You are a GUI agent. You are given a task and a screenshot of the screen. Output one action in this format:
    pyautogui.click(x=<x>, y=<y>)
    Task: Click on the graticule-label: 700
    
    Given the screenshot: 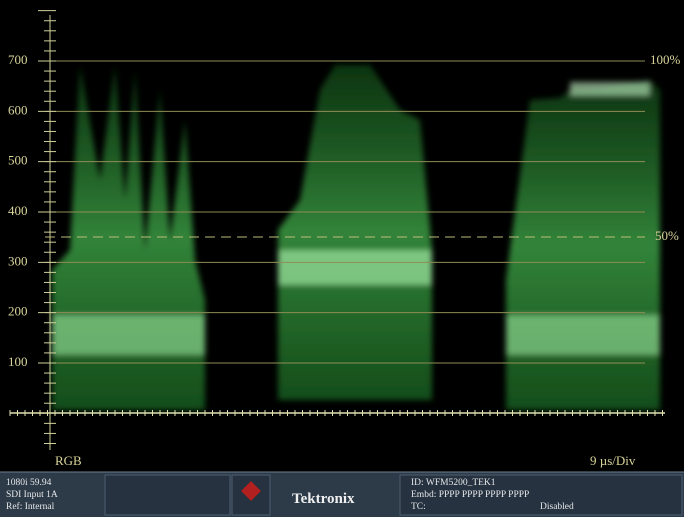 What is the action you would take?
    pyautogui.click(x=18, y=59)
    